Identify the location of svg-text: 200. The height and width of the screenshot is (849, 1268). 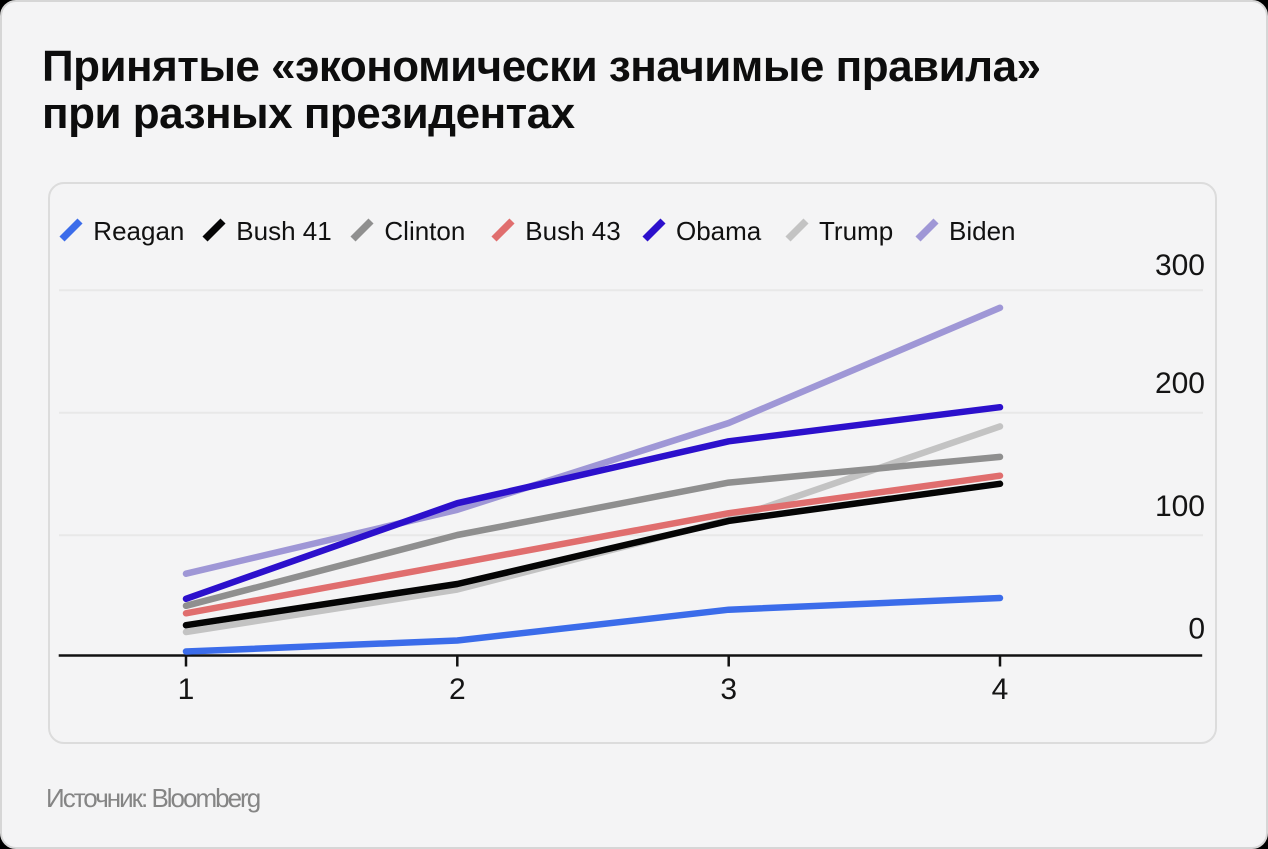
(1180, 383).